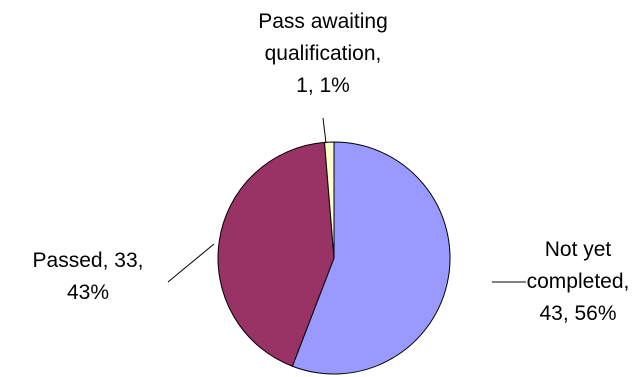 The height and width of the screenshot is (377, 641). What do you see at coordinates (329, 200) in the screenshot?
I see `pie-slice-pass-awaiting-qualification` at bounding box center [329, 200].